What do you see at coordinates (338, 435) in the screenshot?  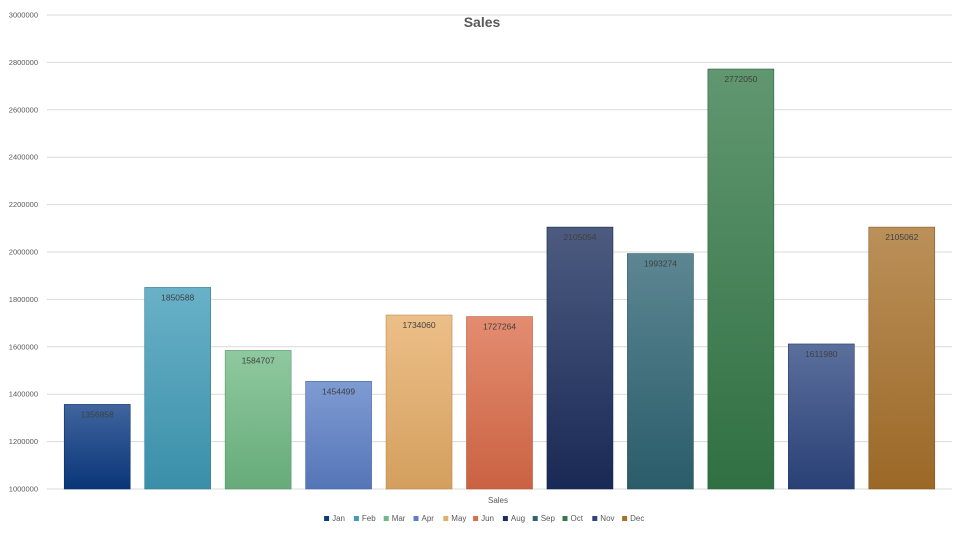 I see `bar-apr` at bounding box center [338, 435].